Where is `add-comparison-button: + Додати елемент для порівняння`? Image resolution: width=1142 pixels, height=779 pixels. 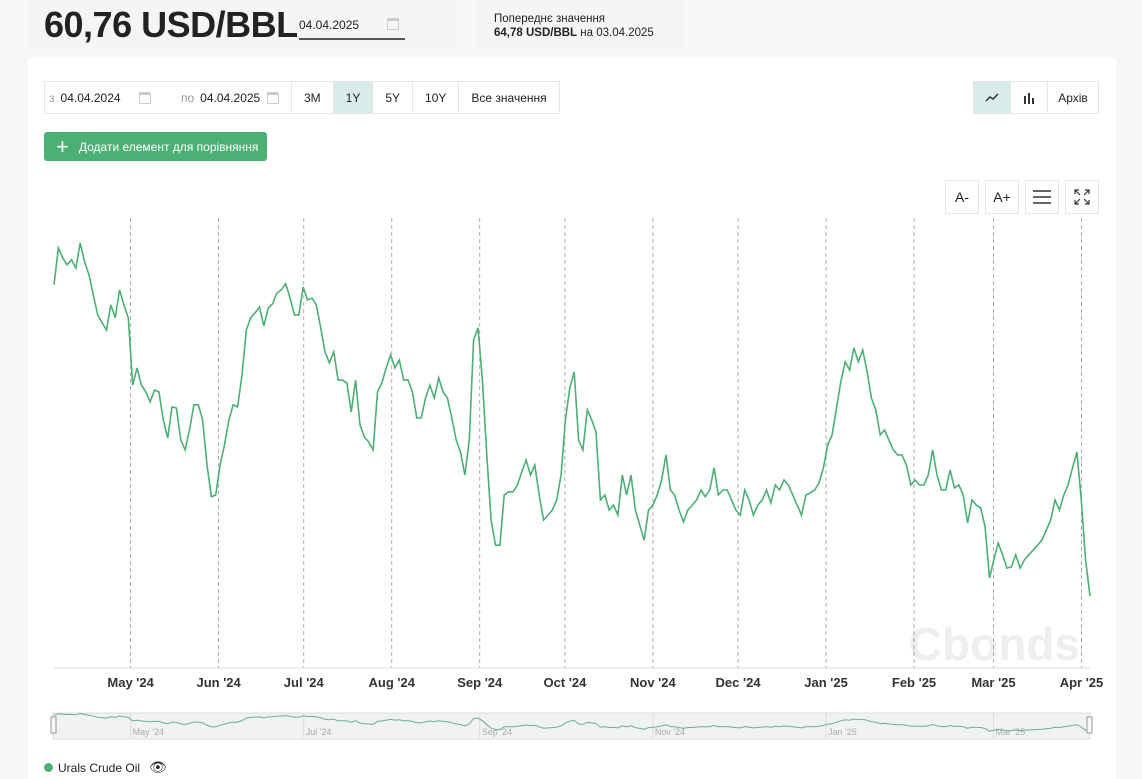
add-comparison-button: + Додати елемент для порівняння is located at coordinates (155, 146).